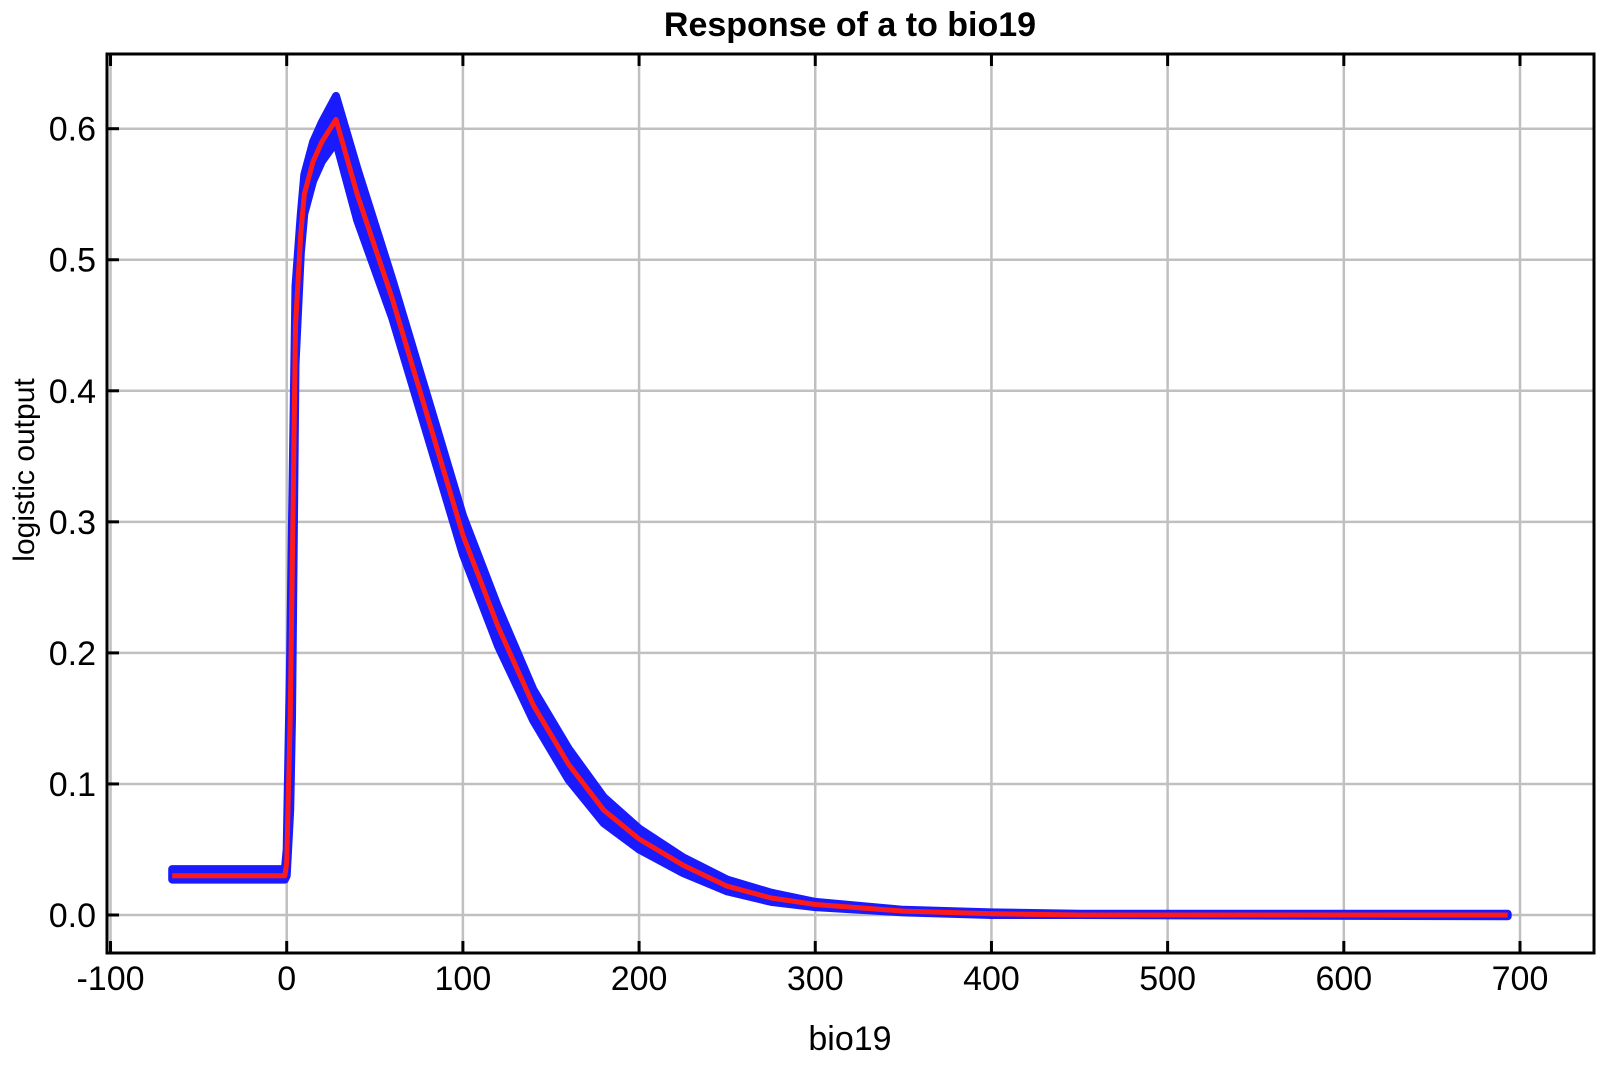  What do you see at coordinates (72, 785) in the screenshot?
I see `y-tick-label: 0.1` at bounding box center [72, 785].